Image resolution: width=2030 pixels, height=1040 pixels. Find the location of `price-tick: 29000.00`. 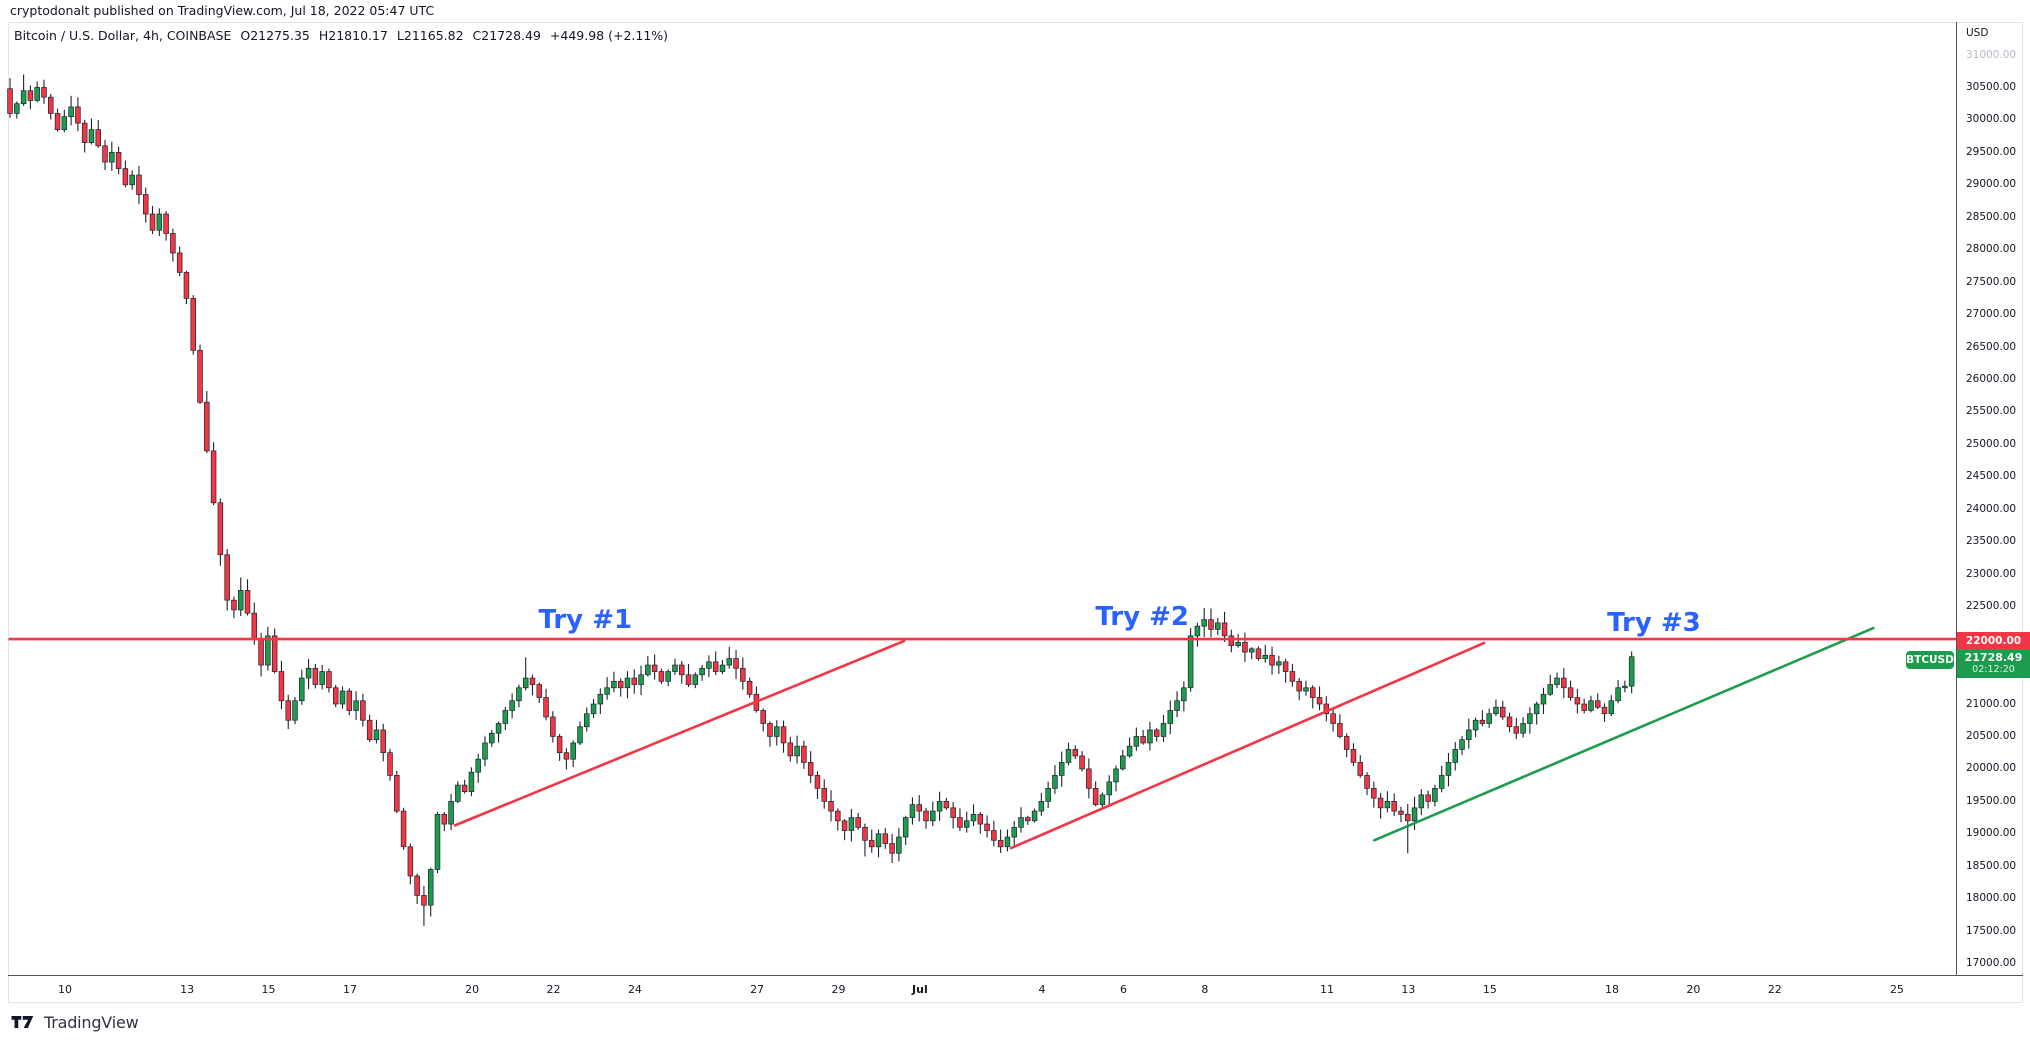

price-tick: 29000.00 is located at coordinates (1991, 184).